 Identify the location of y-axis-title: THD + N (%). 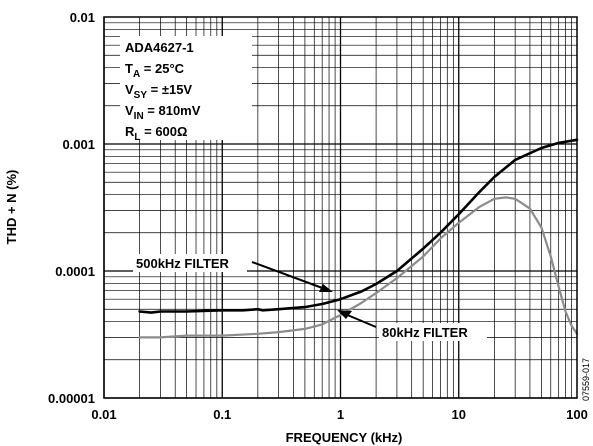
(11, 207).